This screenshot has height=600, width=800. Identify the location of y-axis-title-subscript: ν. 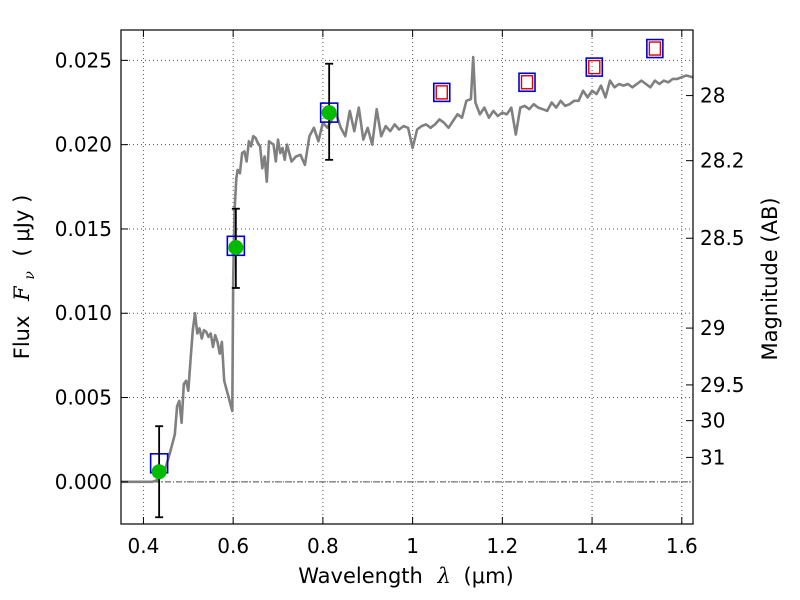
(30, 275).